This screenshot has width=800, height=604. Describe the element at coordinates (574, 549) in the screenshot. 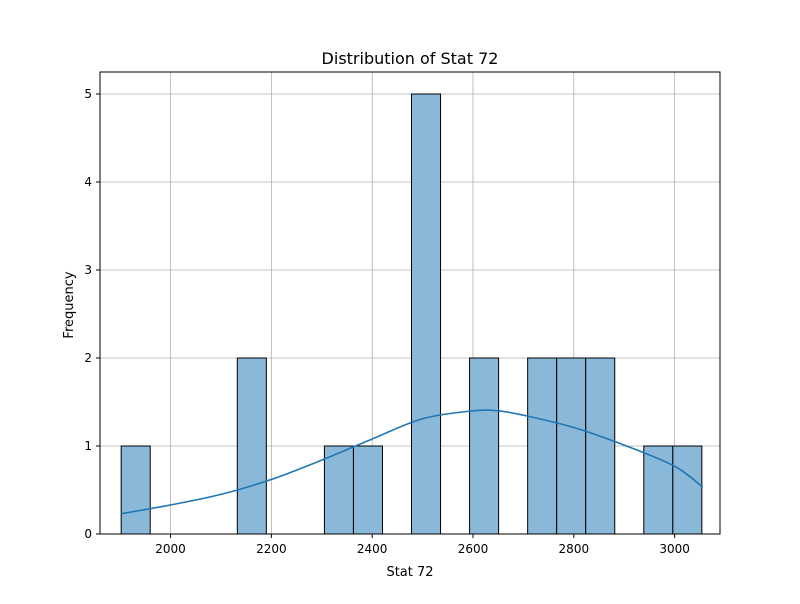

I see `x-tick-label: 2800` at that location.